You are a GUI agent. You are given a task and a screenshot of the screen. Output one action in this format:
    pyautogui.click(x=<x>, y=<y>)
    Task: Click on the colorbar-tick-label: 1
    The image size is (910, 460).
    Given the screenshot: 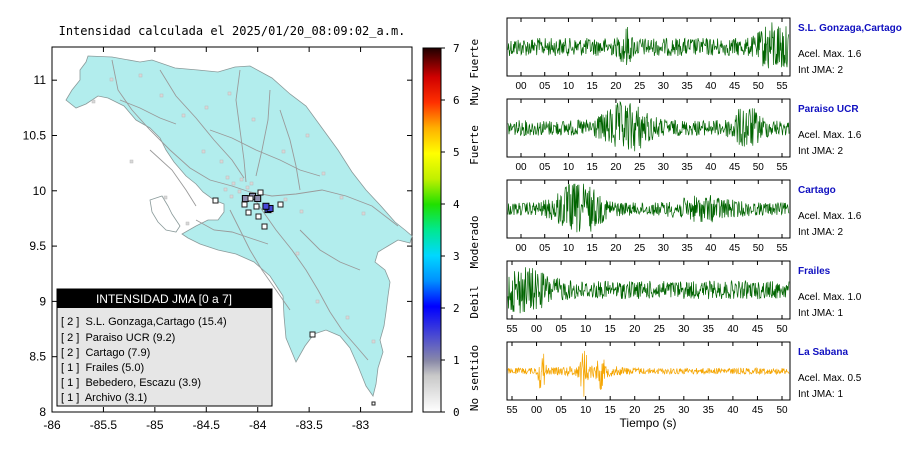 What is the action you would take?
    pyautogui.click(x=456, y=360)
    